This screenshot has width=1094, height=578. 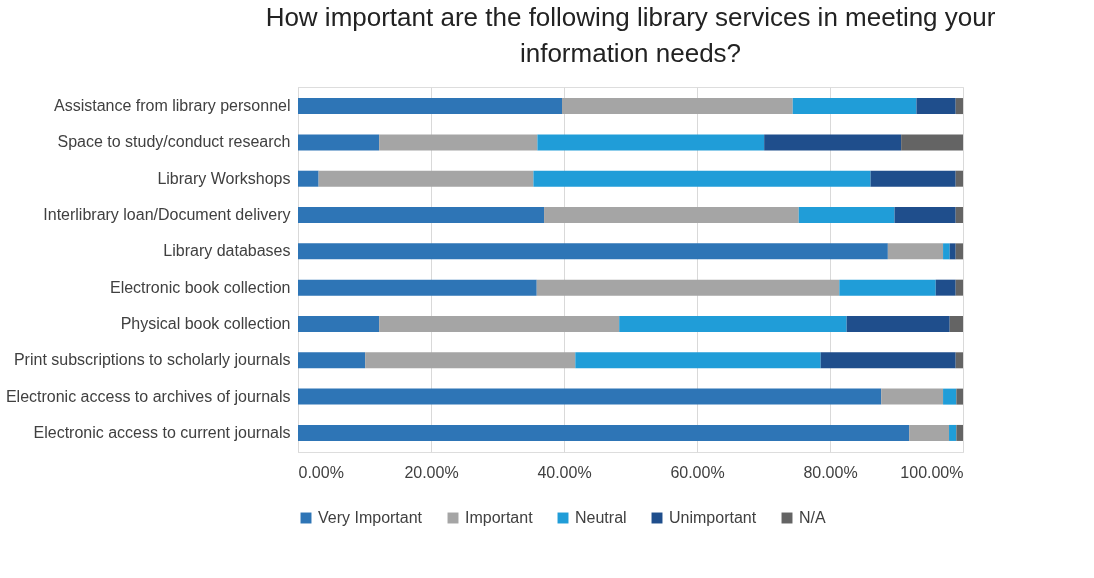 What do you see at coordinates (162, 432) in the screenshot?
I see `y-tick-label: Electronic access to current journals` at bounding box center [162, 432].